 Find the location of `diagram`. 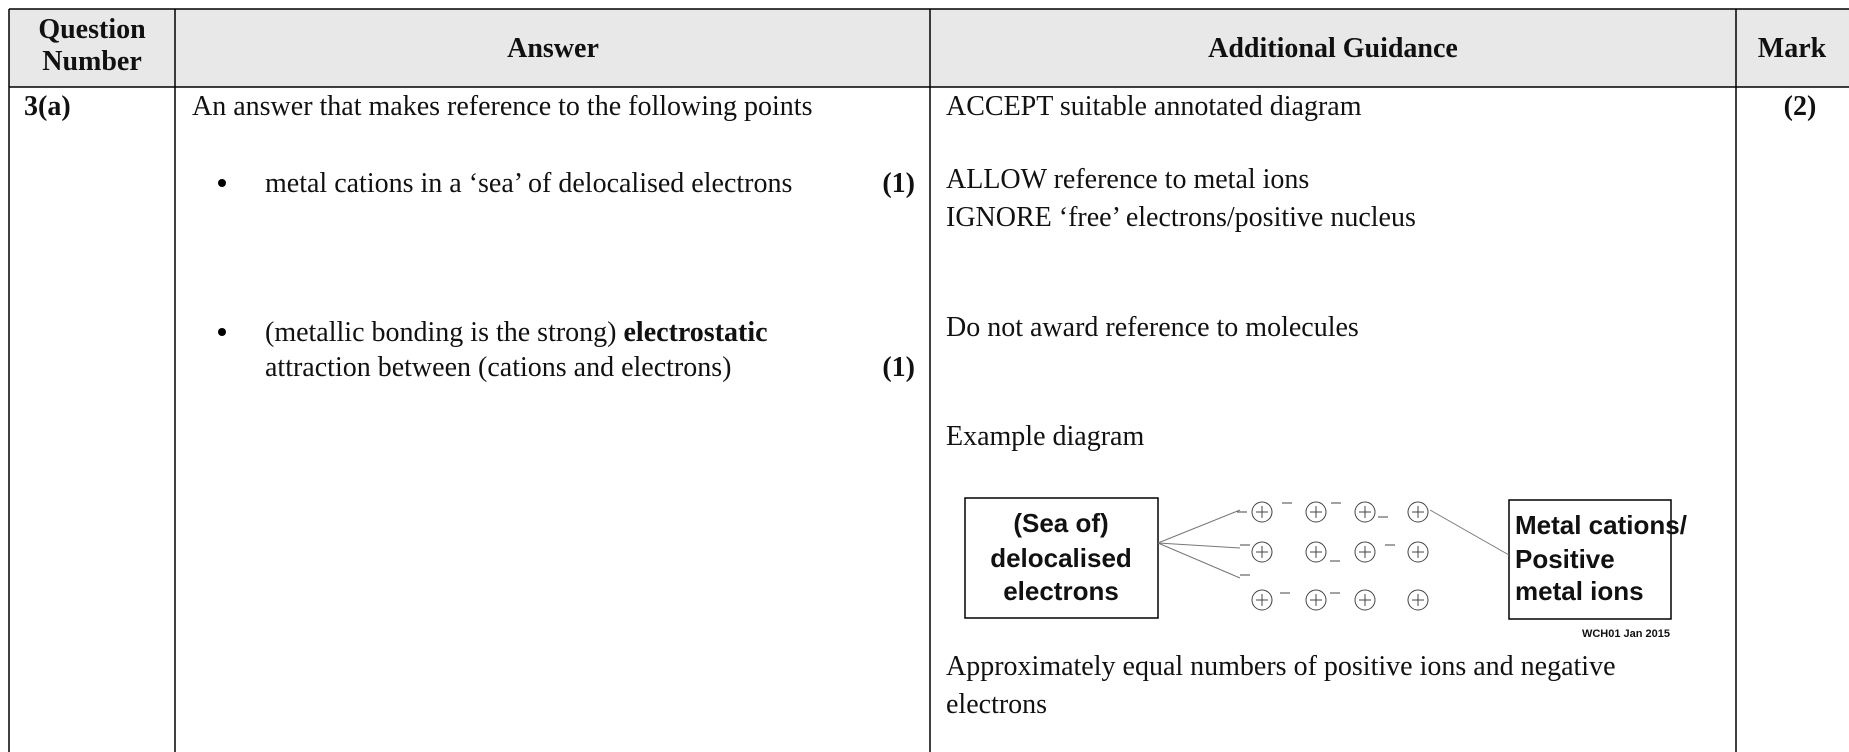

diagram is located at coordinates (1318, 558).